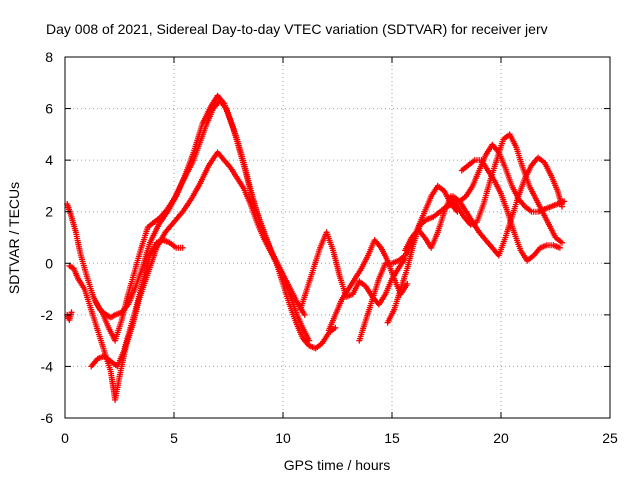 This screenshot has width=640, height=480. What do you see at coordinates (610, 438) in the screenshot?
I see `x-tick-label: 25` at bounding box center [610, 438].